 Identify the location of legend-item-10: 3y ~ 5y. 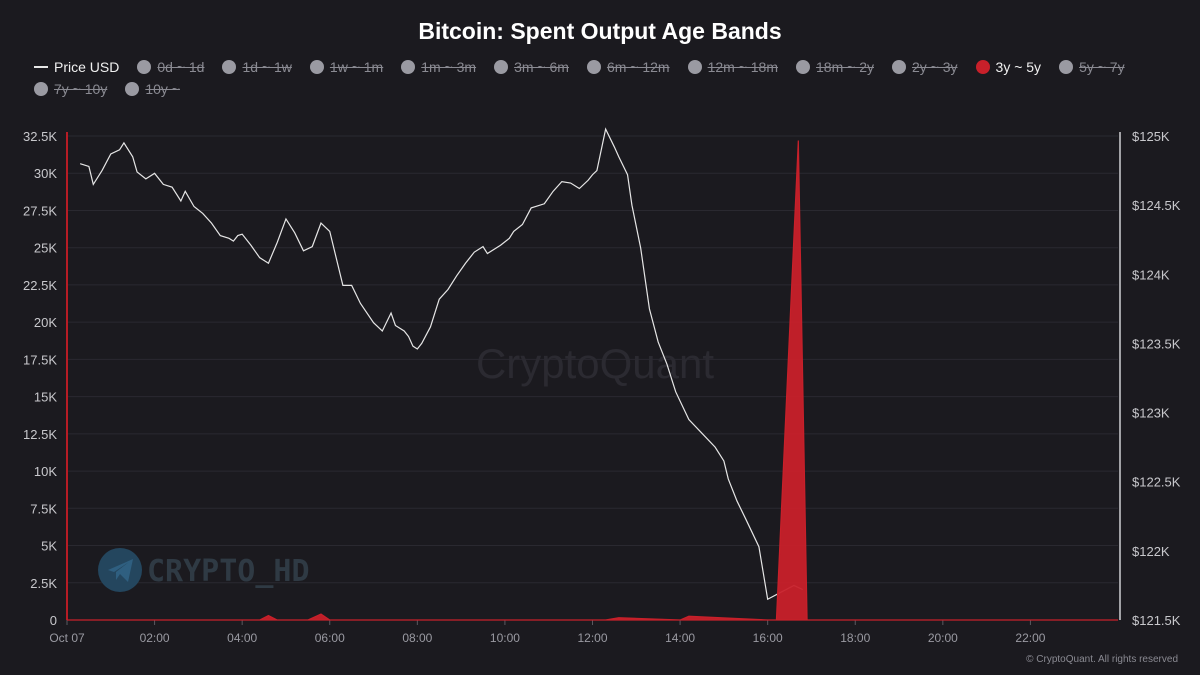
(1008, 67).